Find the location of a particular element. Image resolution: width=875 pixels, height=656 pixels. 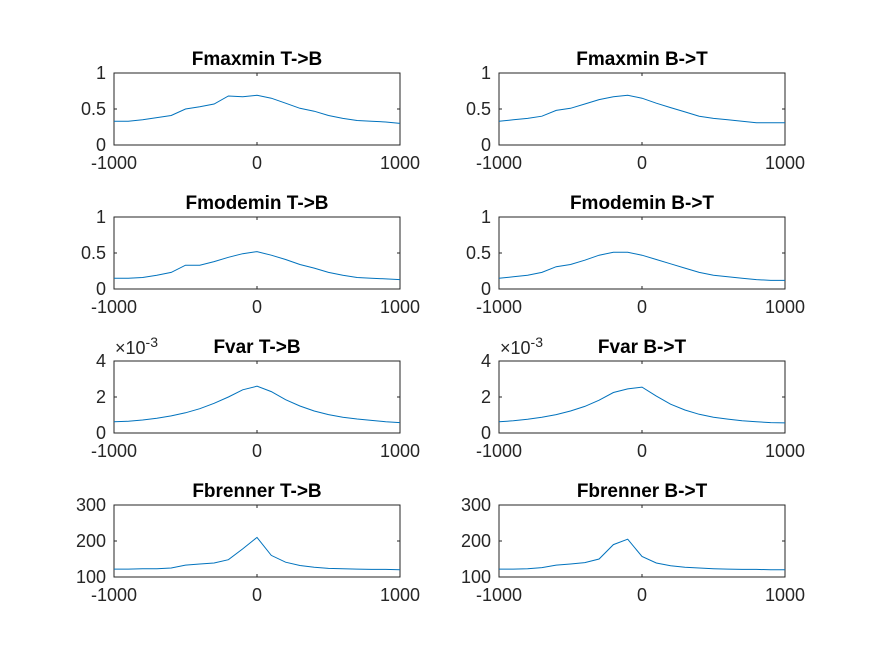

subplot-8: 100 200 300 -1000 0 1000 Fbrenner B->T is located at coordinates (633, 543).